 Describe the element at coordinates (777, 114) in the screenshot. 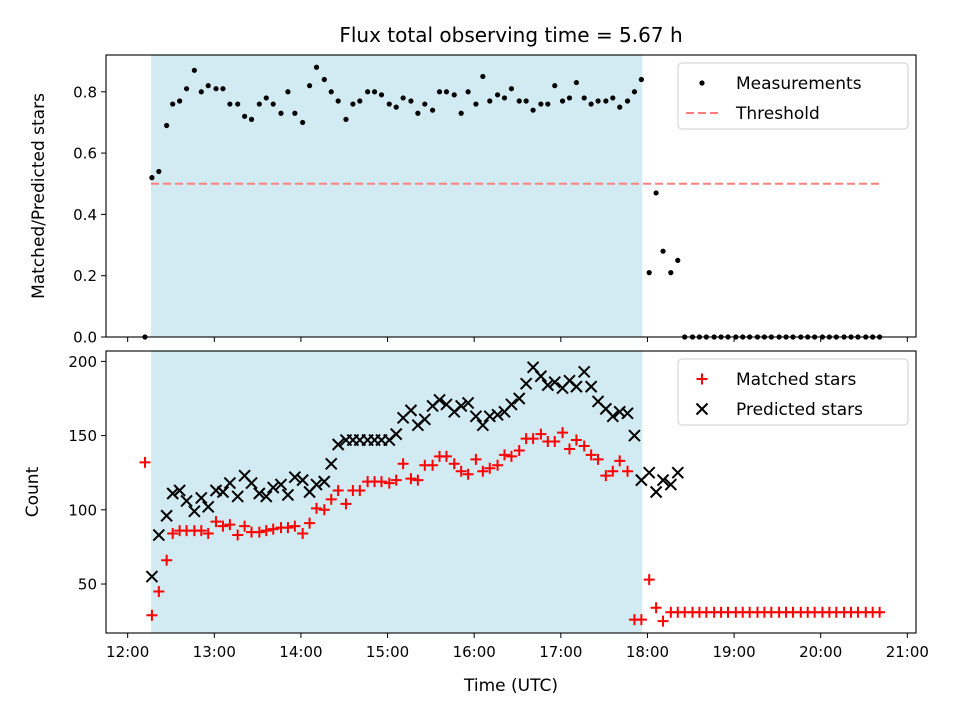

I see `legend-label: Threshold` at that location.